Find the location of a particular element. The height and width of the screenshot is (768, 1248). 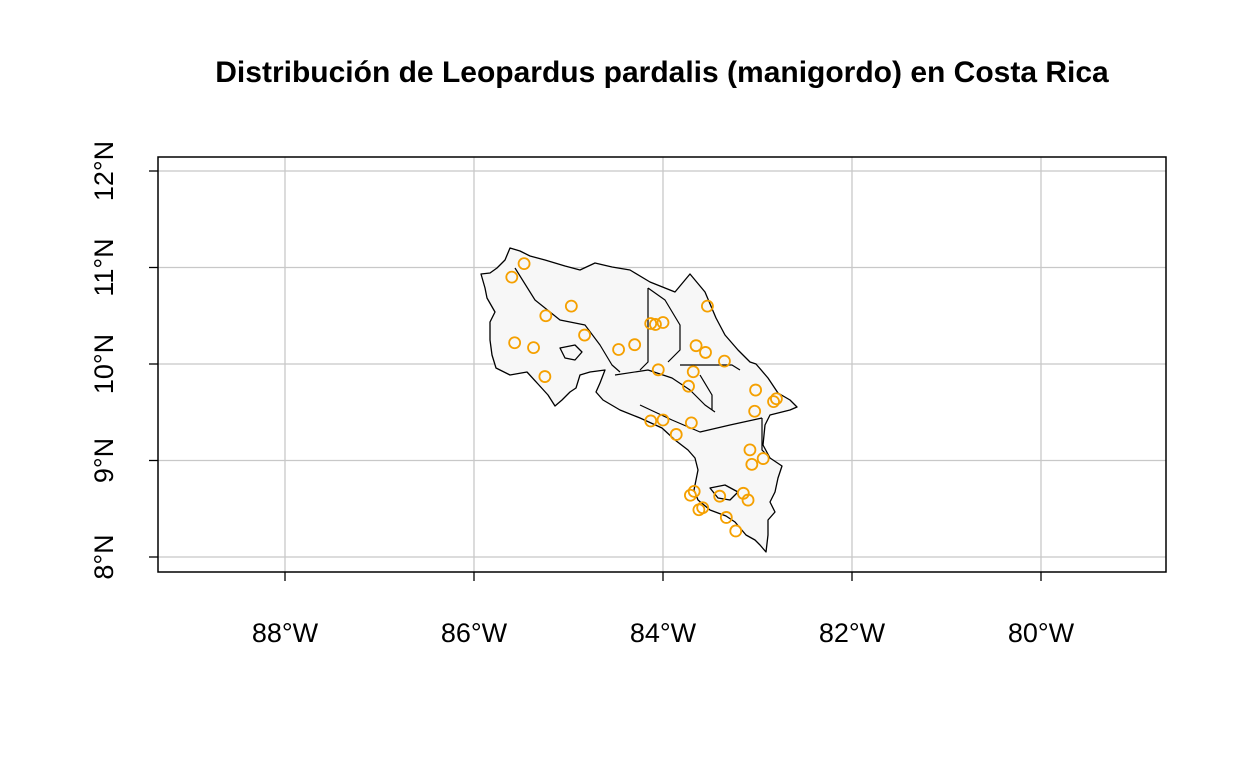

occurrence-points is located at coordinates (644, 397).